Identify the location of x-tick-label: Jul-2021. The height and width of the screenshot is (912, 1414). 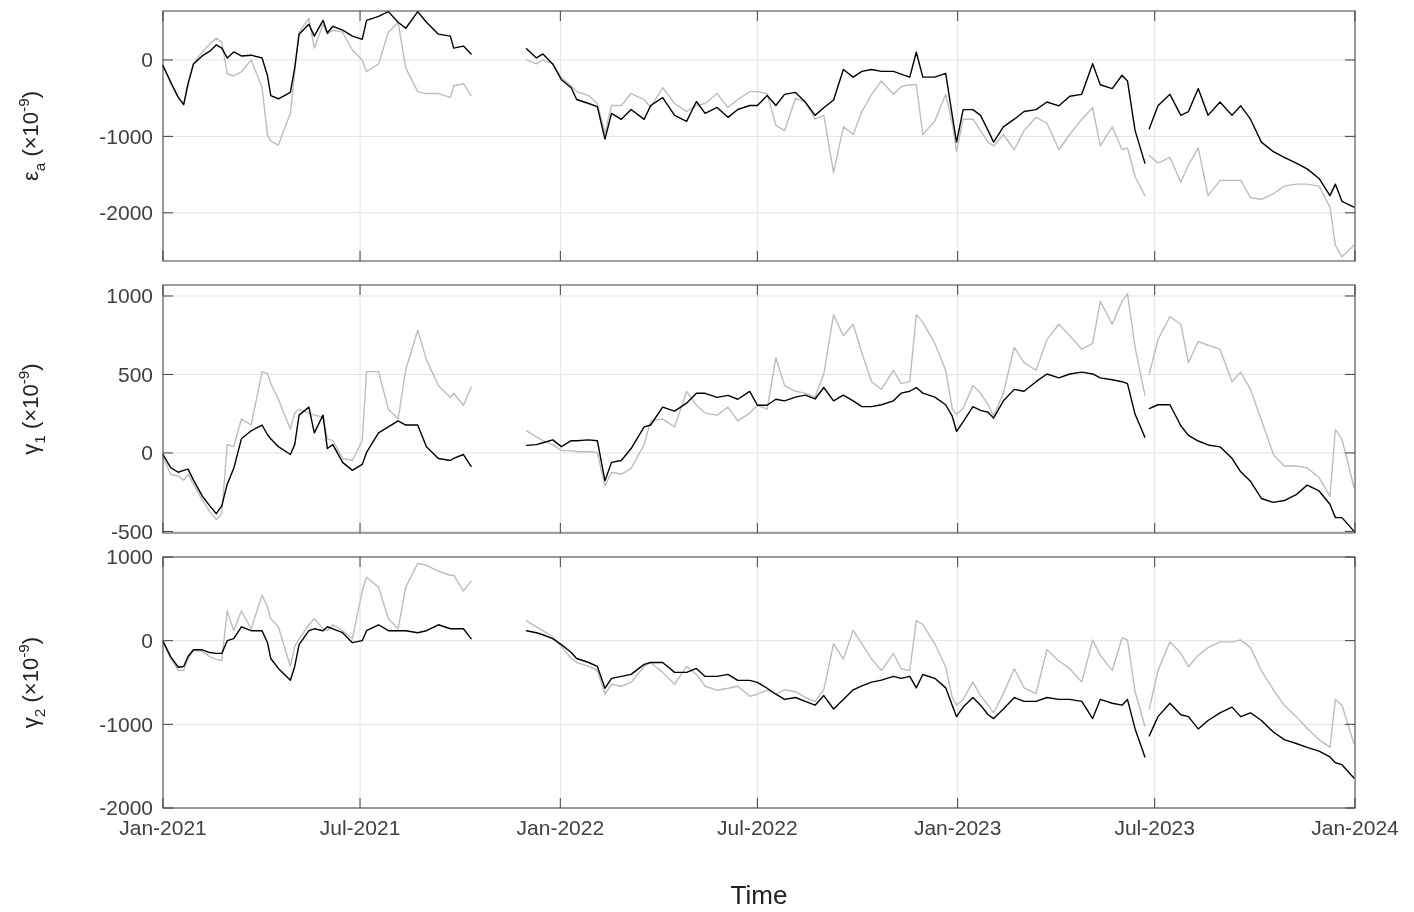
(360, 827).